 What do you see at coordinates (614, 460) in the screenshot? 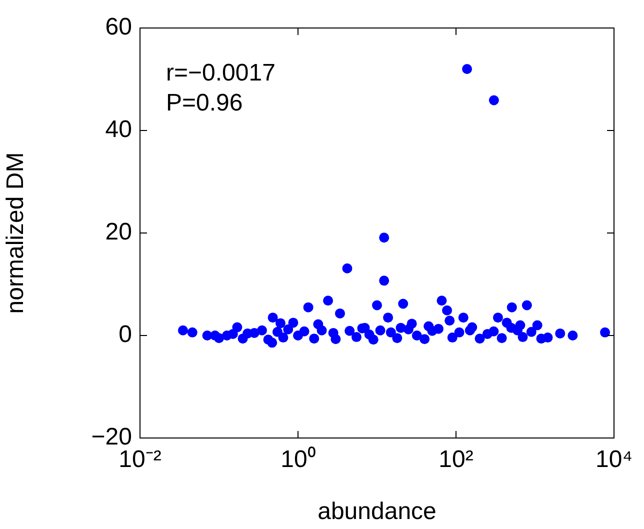
I see `x-tick-label: 10⁴` at bounding box center [614, 460].